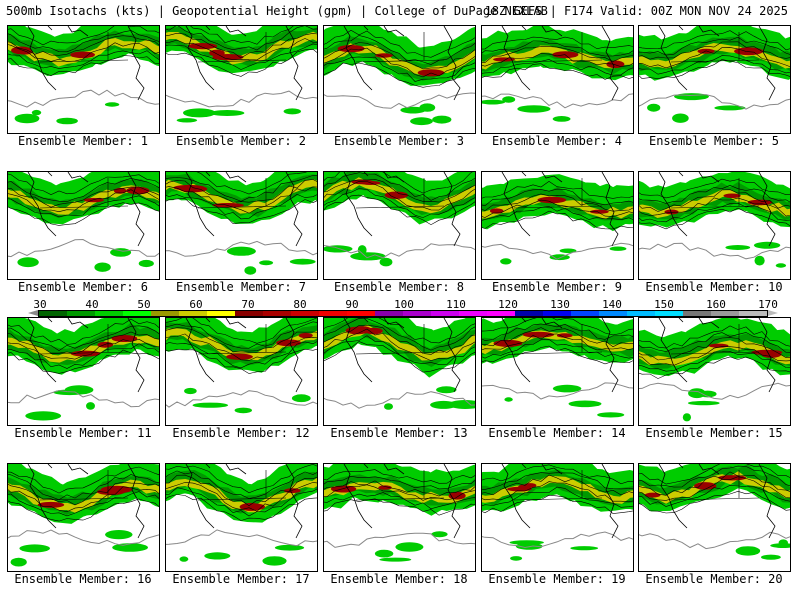 The width and height of the screenshot is (800, 600). What do you see at coordinates (399, 141) in the screenshot?
I see `ensemble-member-label: Ensemble Member: 3` at bounding box center [399, 141].